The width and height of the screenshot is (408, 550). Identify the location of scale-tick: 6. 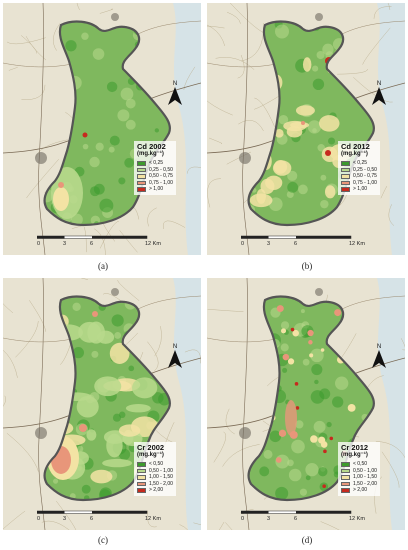
(92, 519).